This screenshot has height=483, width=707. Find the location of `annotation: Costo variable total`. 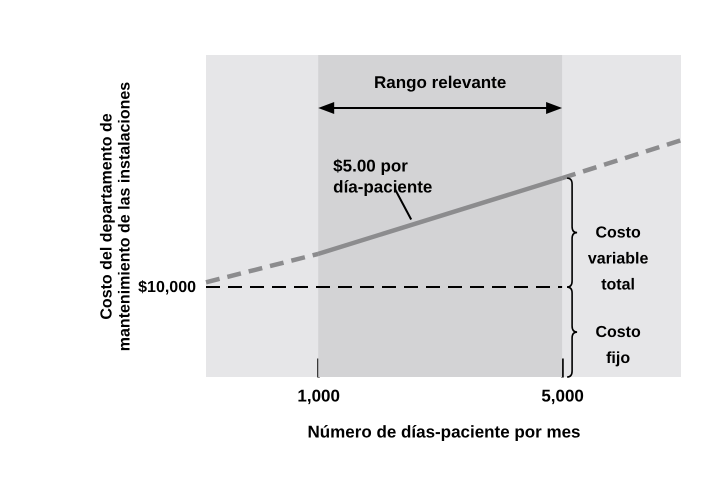

annotation: Costo variable total is located at coordinates (618, 259).